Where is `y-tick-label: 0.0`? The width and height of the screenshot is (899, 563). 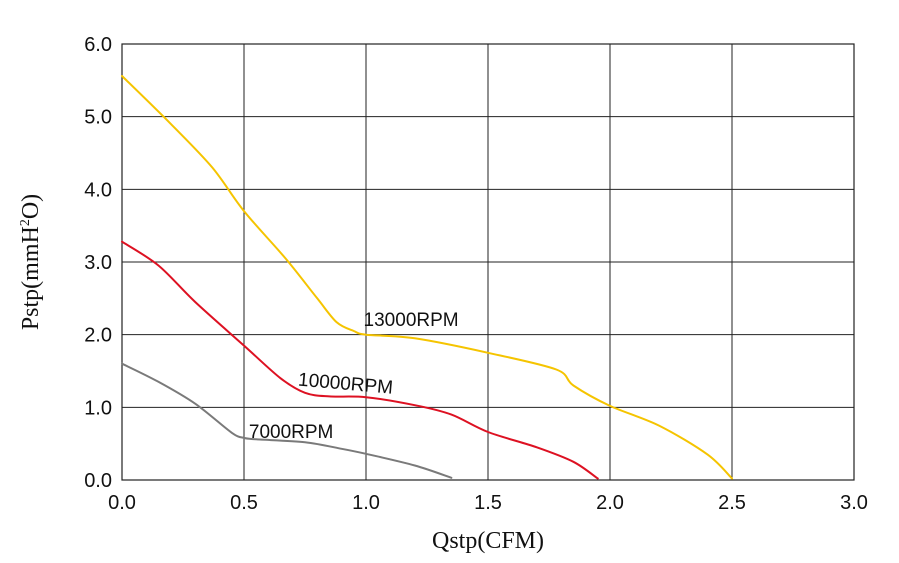 y-tick-label: 0.0 is located at coordinates (98, 481).